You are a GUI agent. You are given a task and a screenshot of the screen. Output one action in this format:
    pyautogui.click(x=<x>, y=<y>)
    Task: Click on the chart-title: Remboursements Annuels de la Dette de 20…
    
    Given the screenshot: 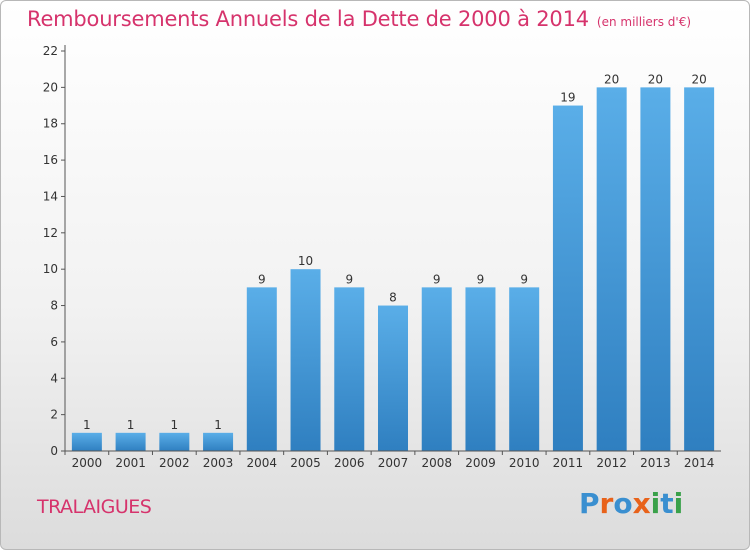 What is the action you would take?
    pyautogui.click(x=359, y=19)
    